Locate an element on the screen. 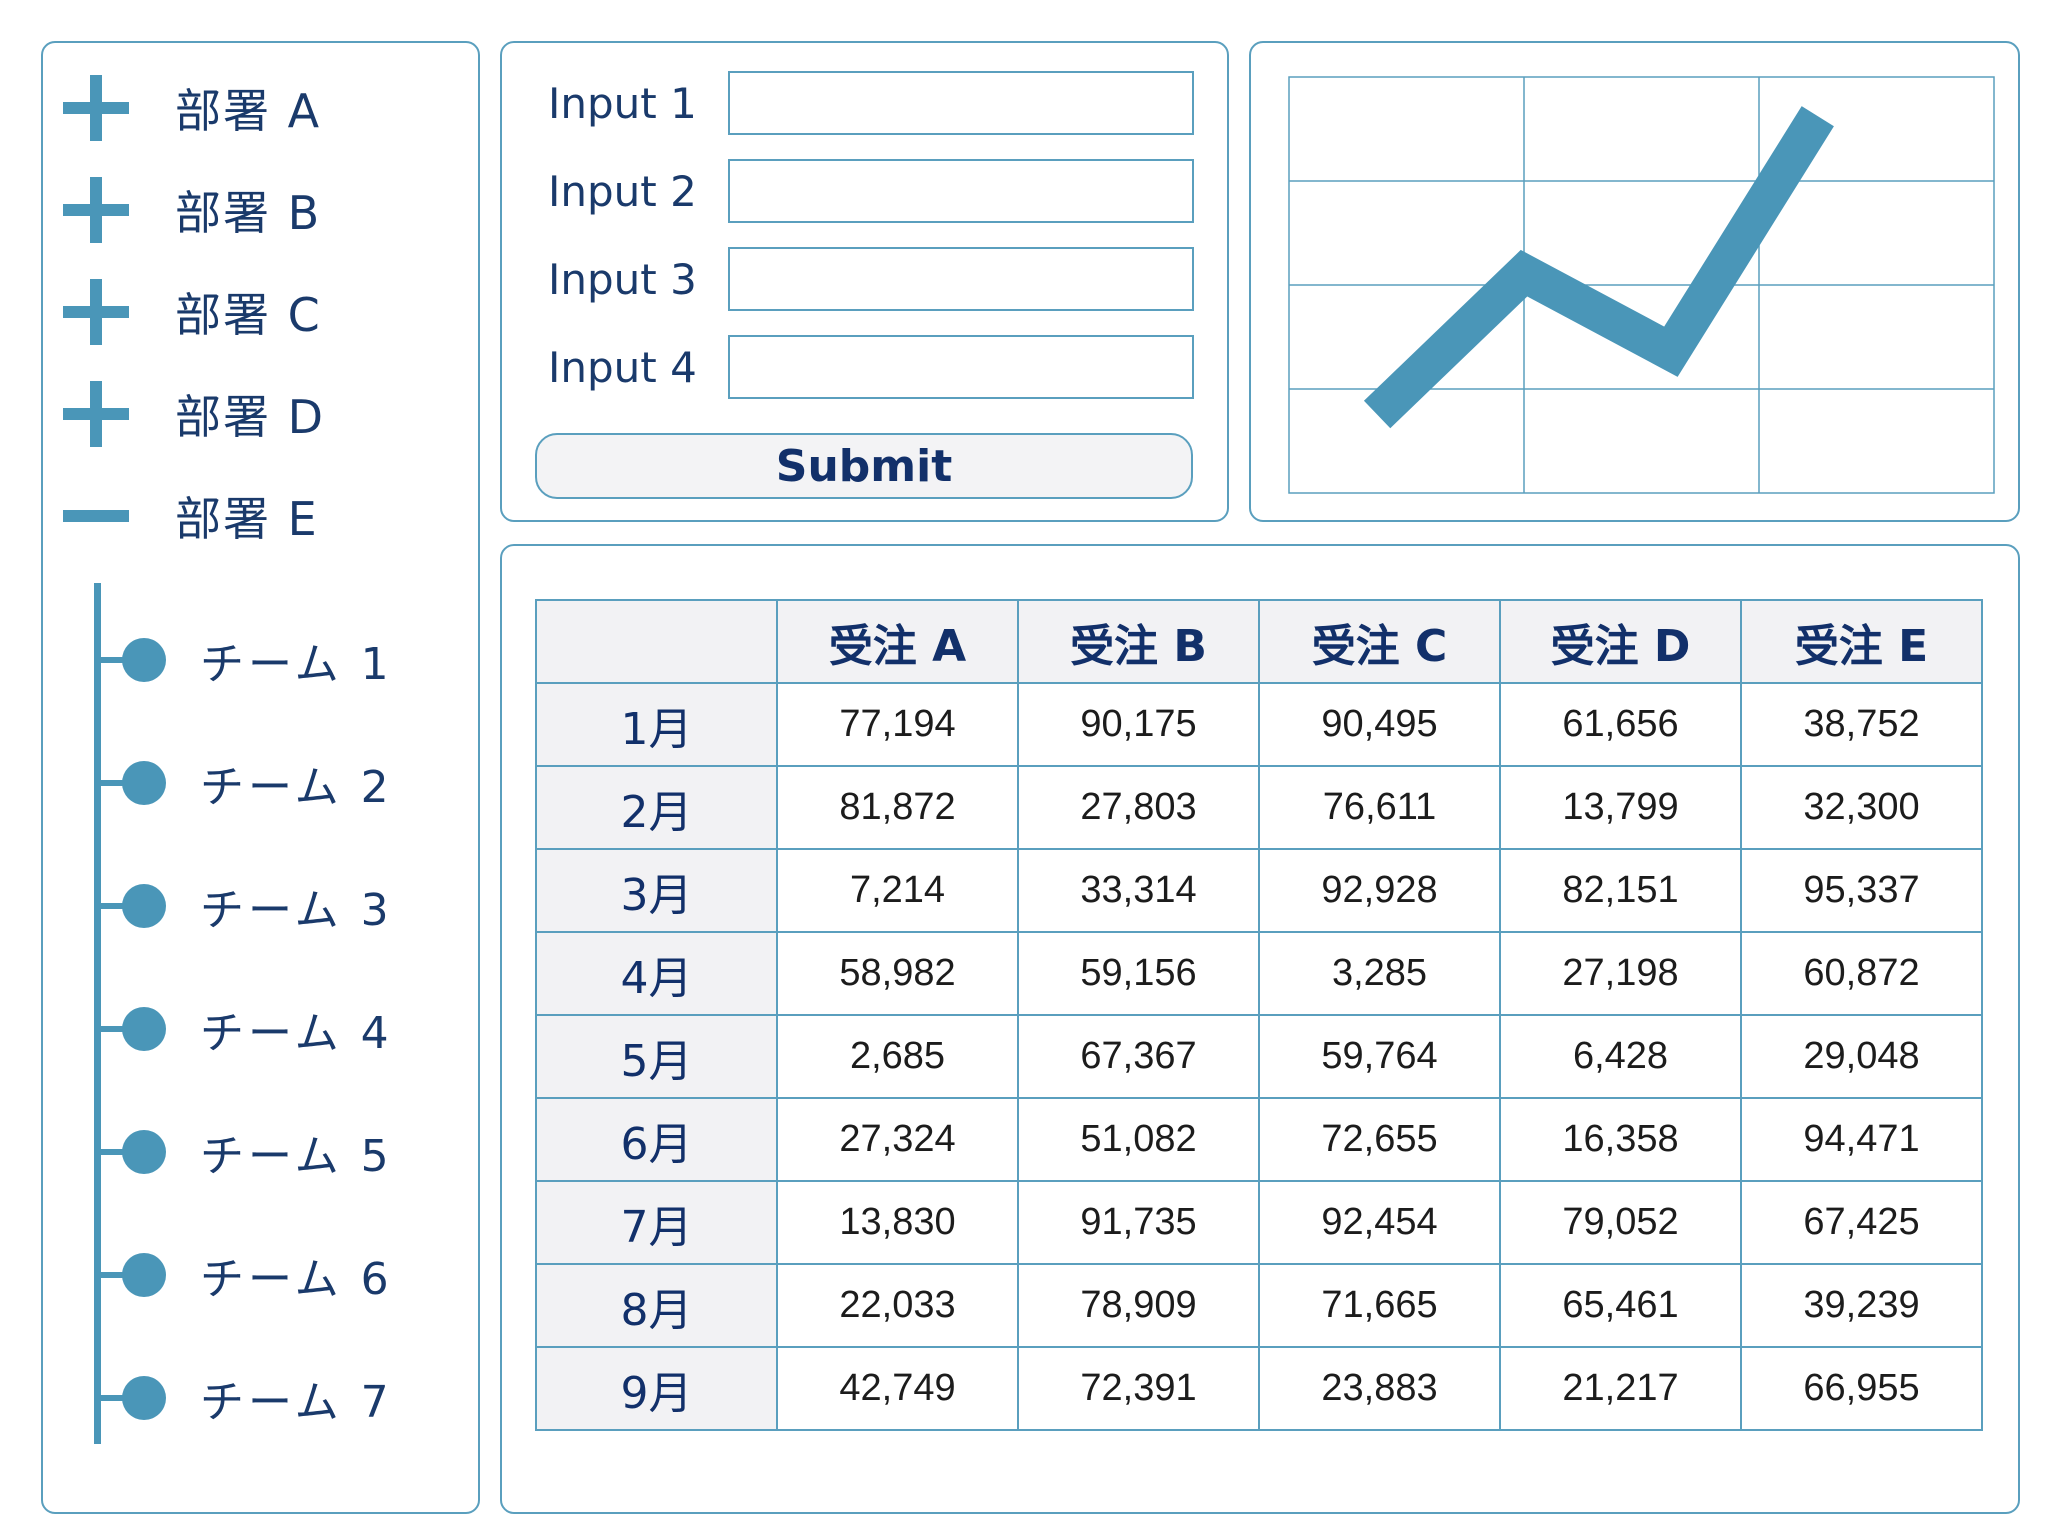  chart-series-line is located at coordinates (1598, 267).